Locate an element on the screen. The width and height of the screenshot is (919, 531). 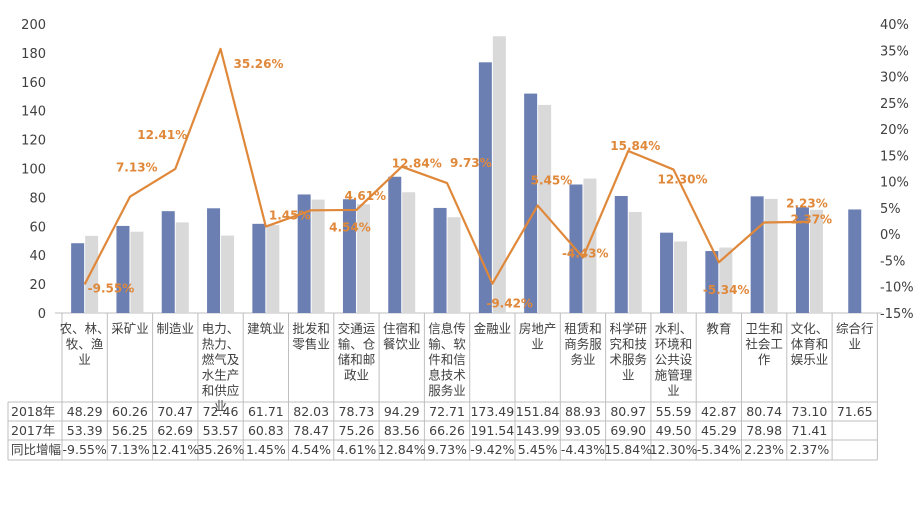
table-cell: 61.71 is located at coordinates (266, 411).